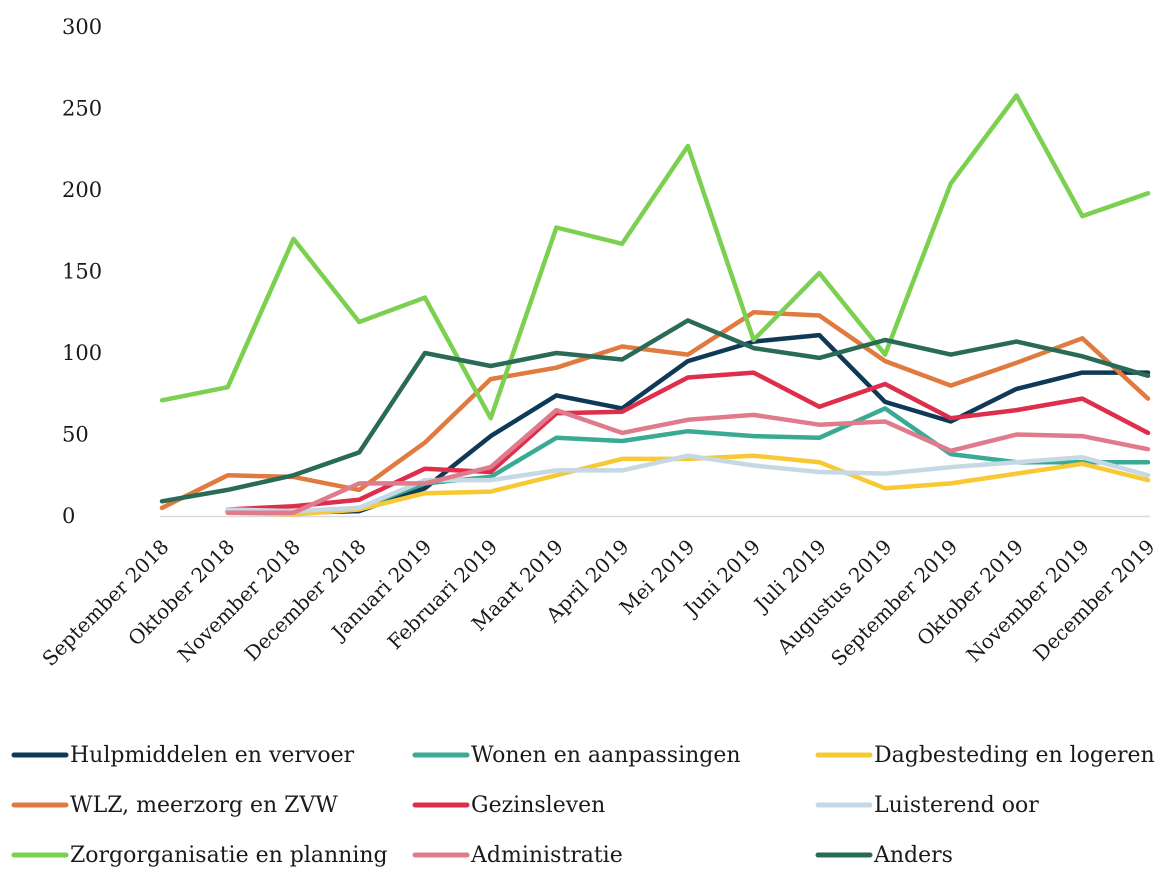  I want to click on legend-item: Administratie, so click(517, 855).